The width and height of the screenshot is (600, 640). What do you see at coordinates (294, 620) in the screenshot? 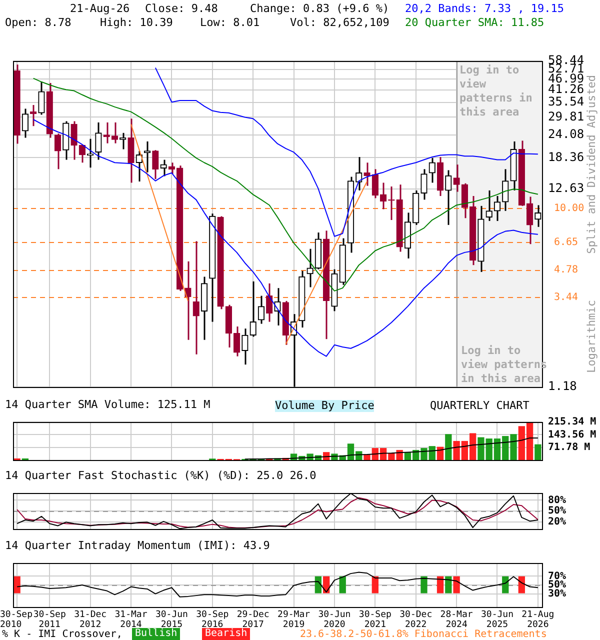
I see `x-tick-label: 29-Mar 2019` at bounding box center [294, 620].